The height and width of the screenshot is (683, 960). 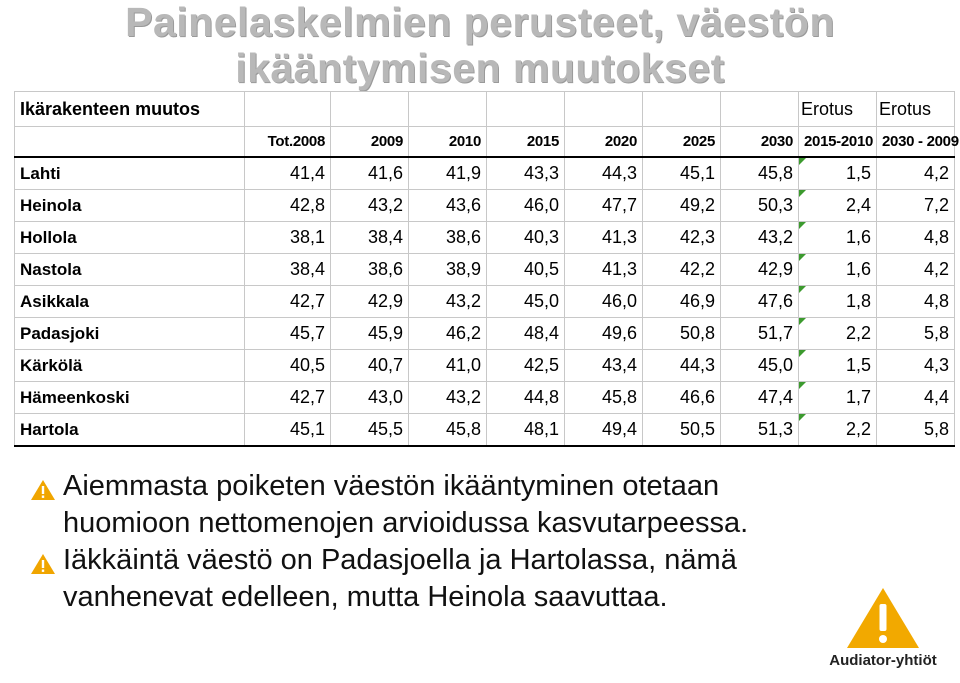 What do you see at coordinates (385, 237) in the screenshot?
I see `cell-value: 38,4` at bounding box center [385, 237].